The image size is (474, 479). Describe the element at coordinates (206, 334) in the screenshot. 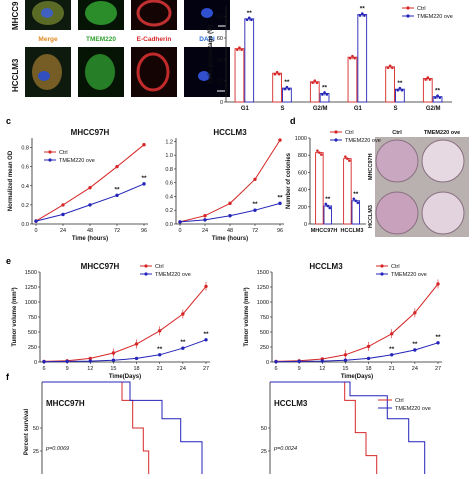

I see `e1-star-2: **` at that location.